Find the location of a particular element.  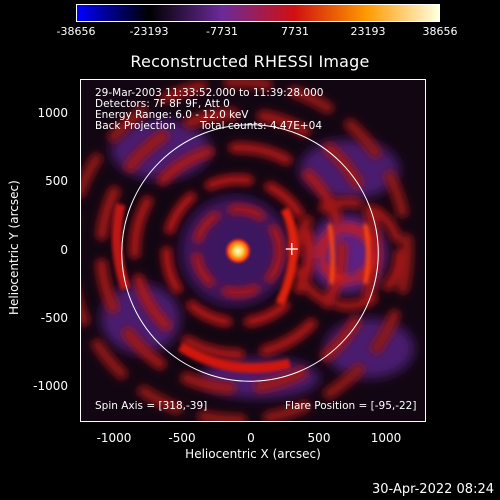

y-tick-label: 0 is located at coordinates (64, 250).